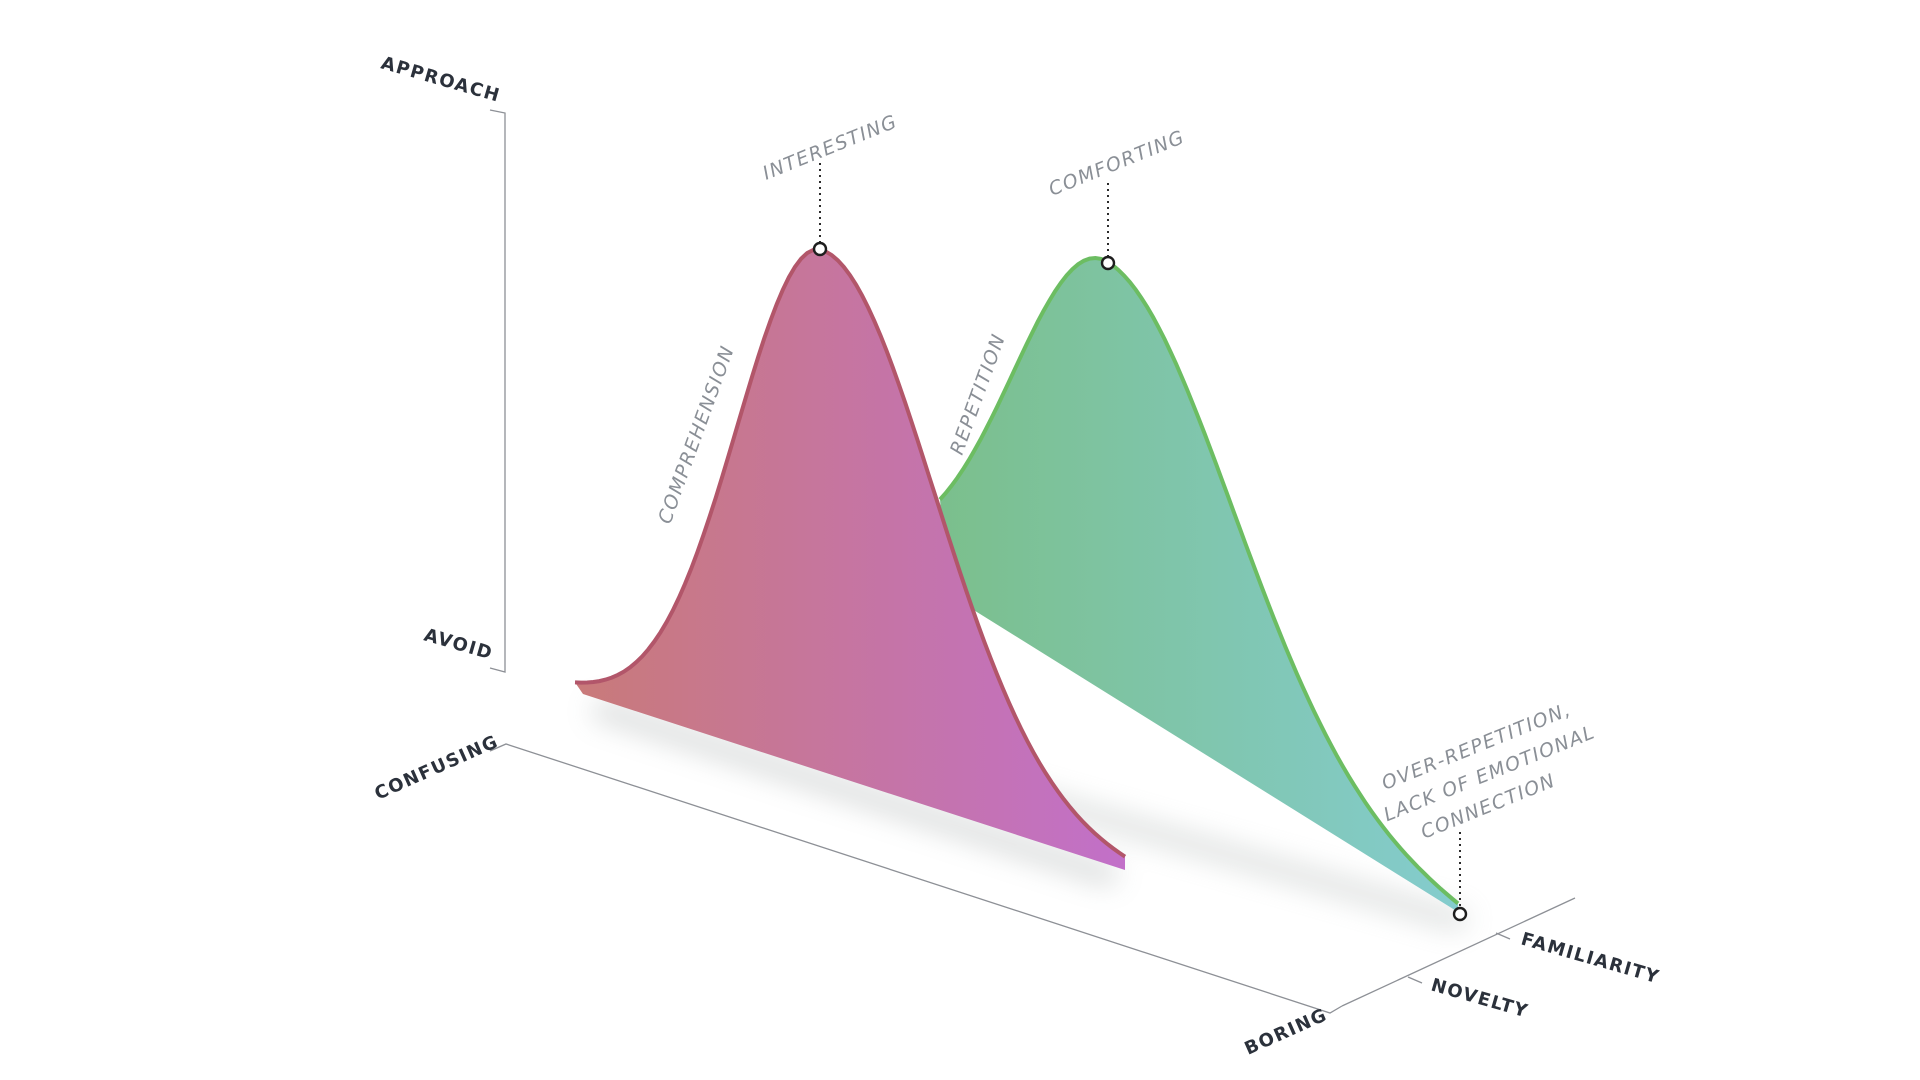 This screenshot has height=1080, width=1920. Describe the element at coordinates (497, 391) in the screenshot. I see `vertical-axis-bracket` at that location.